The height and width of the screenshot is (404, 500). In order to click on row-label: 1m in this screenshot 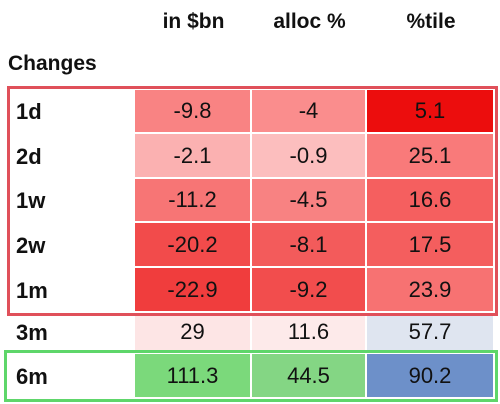, I will do `click(32, 290)`.